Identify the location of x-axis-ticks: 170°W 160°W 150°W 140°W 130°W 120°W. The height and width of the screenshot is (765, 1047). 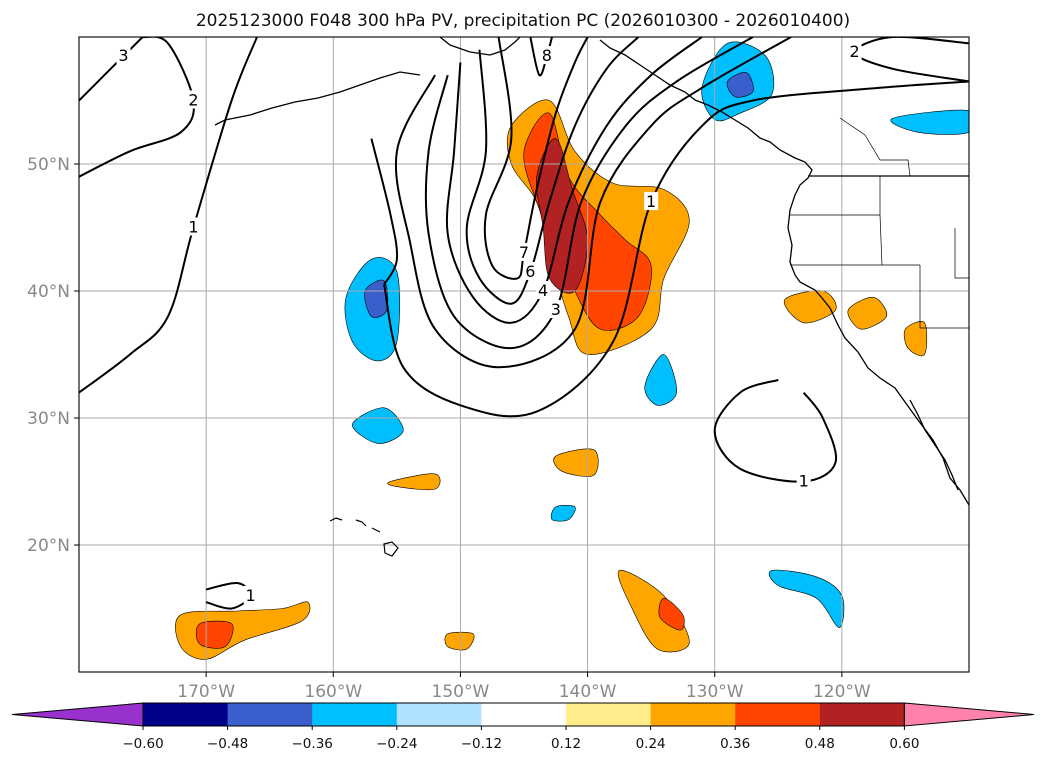
(524, 687).